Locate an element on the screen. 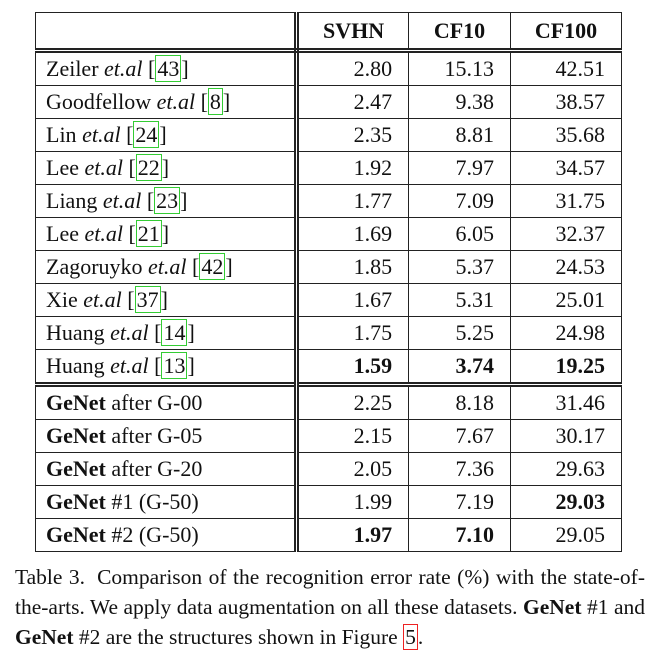 The height and width of the screenshot is (656, 656). value-cell: 19.25 is located at coordinates (566, 367).